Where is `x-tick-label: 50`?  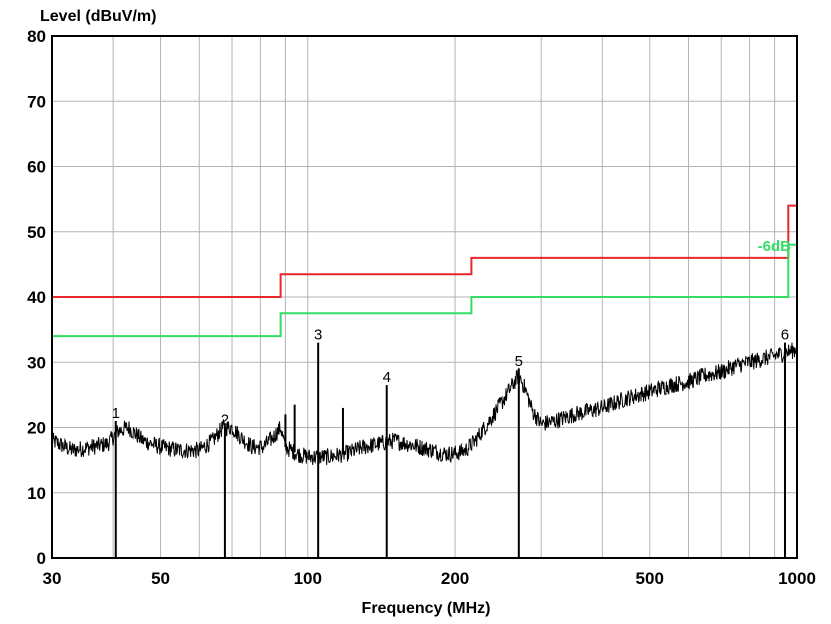 x-tick-label: 50 is located at coordinates (160, 578).